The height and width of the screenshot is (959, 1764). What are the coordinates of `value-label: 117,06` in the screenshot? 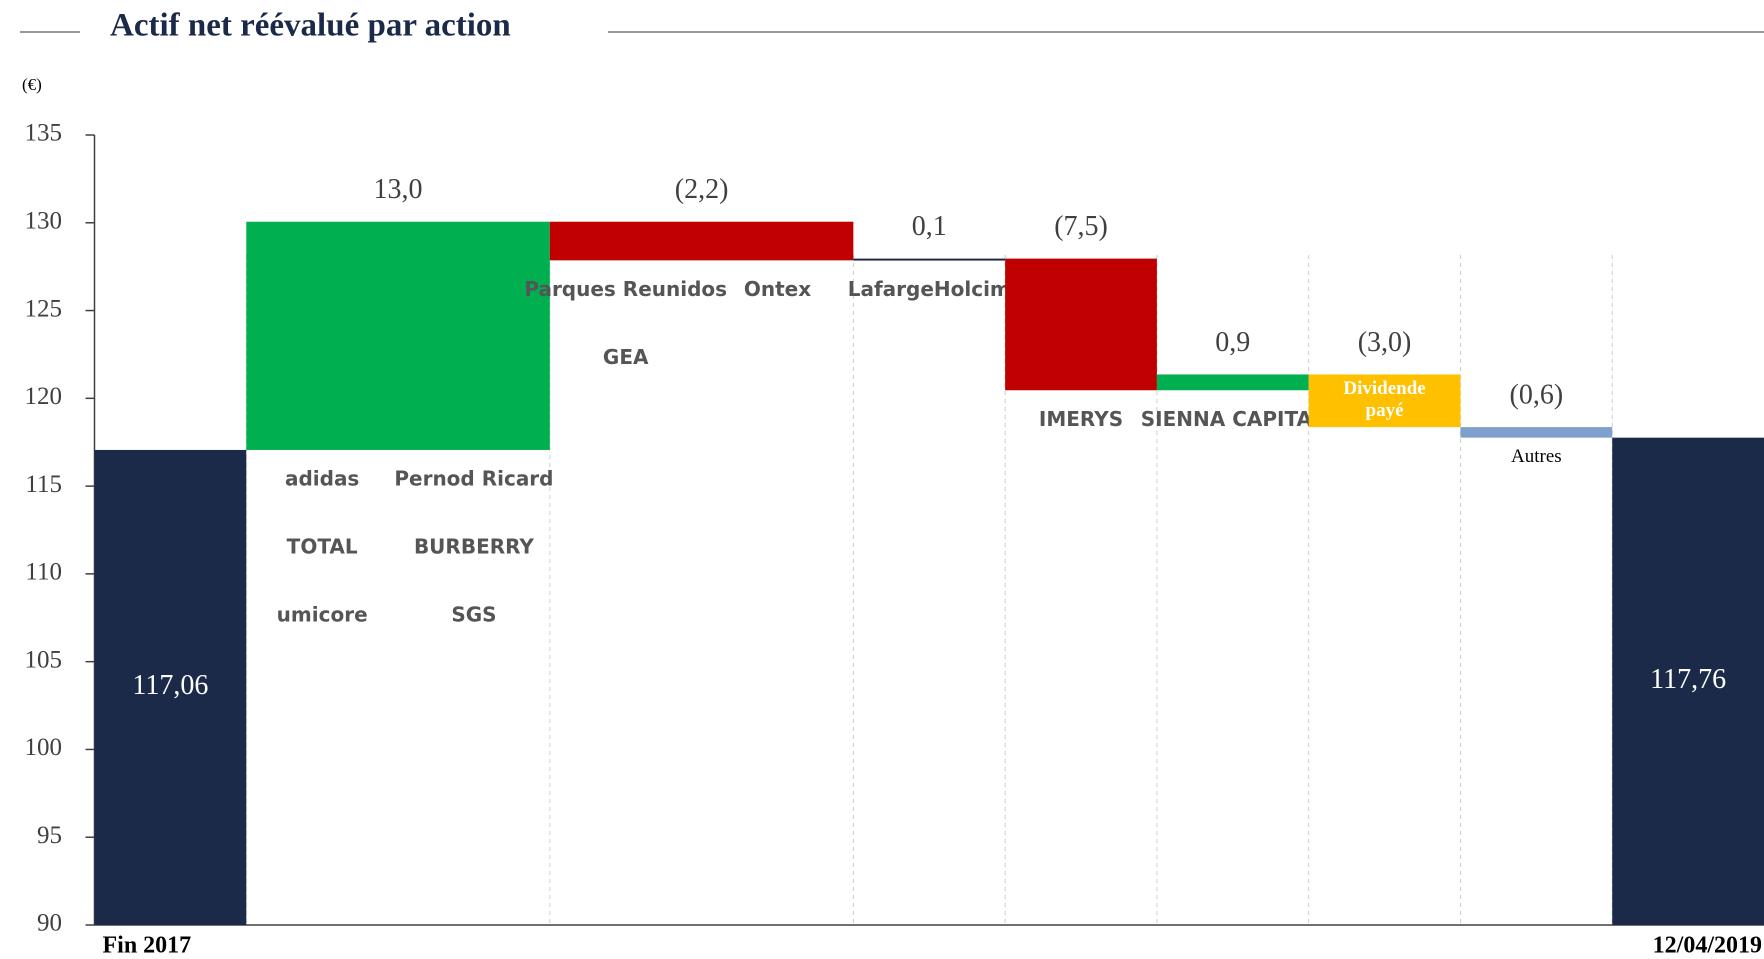 It's located at (170, 685).